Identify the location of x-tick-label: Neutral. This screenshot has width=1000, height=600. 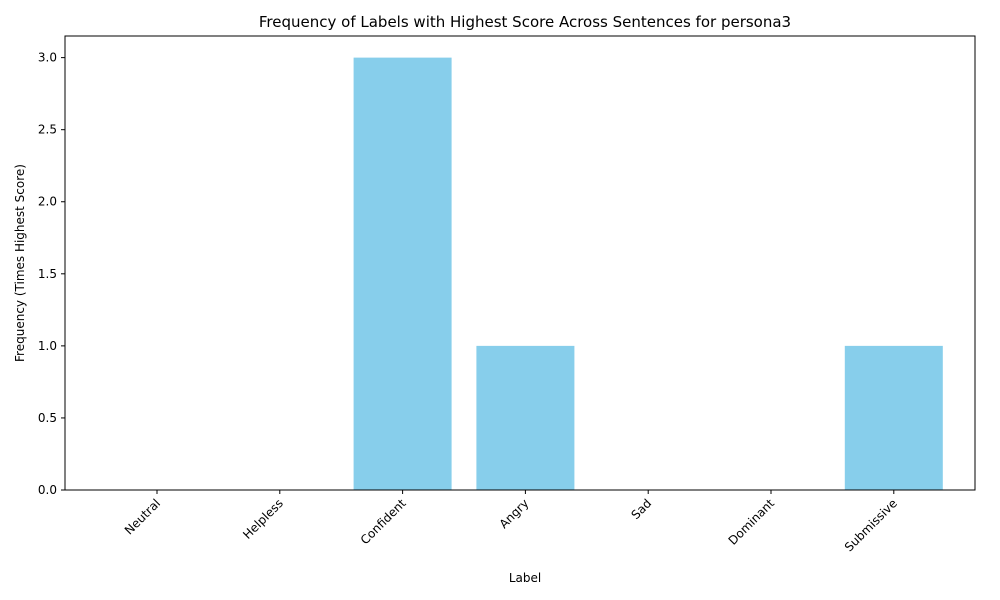
(142, 516).